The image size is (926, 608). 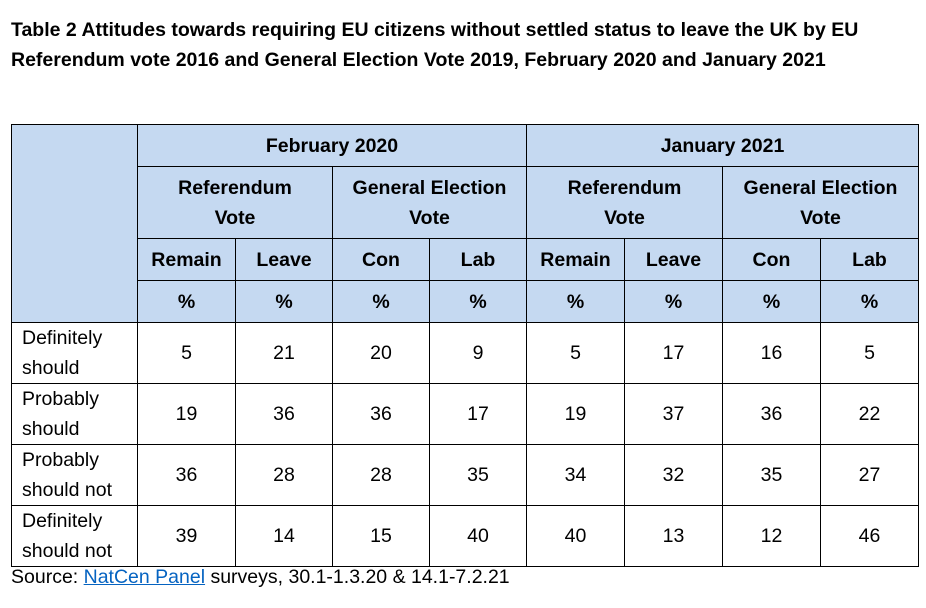 I want to click on row-label: Definitely should, so click(x=74, y=353).